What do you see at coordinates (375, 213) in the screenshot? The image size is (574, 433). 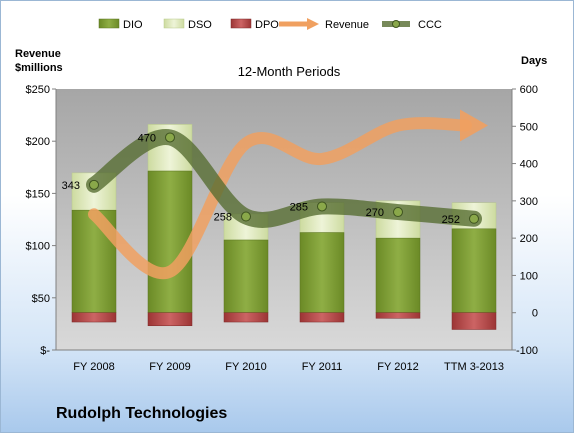 I see `ccc-data-label-4: 270` at bounding box center [375, 213].